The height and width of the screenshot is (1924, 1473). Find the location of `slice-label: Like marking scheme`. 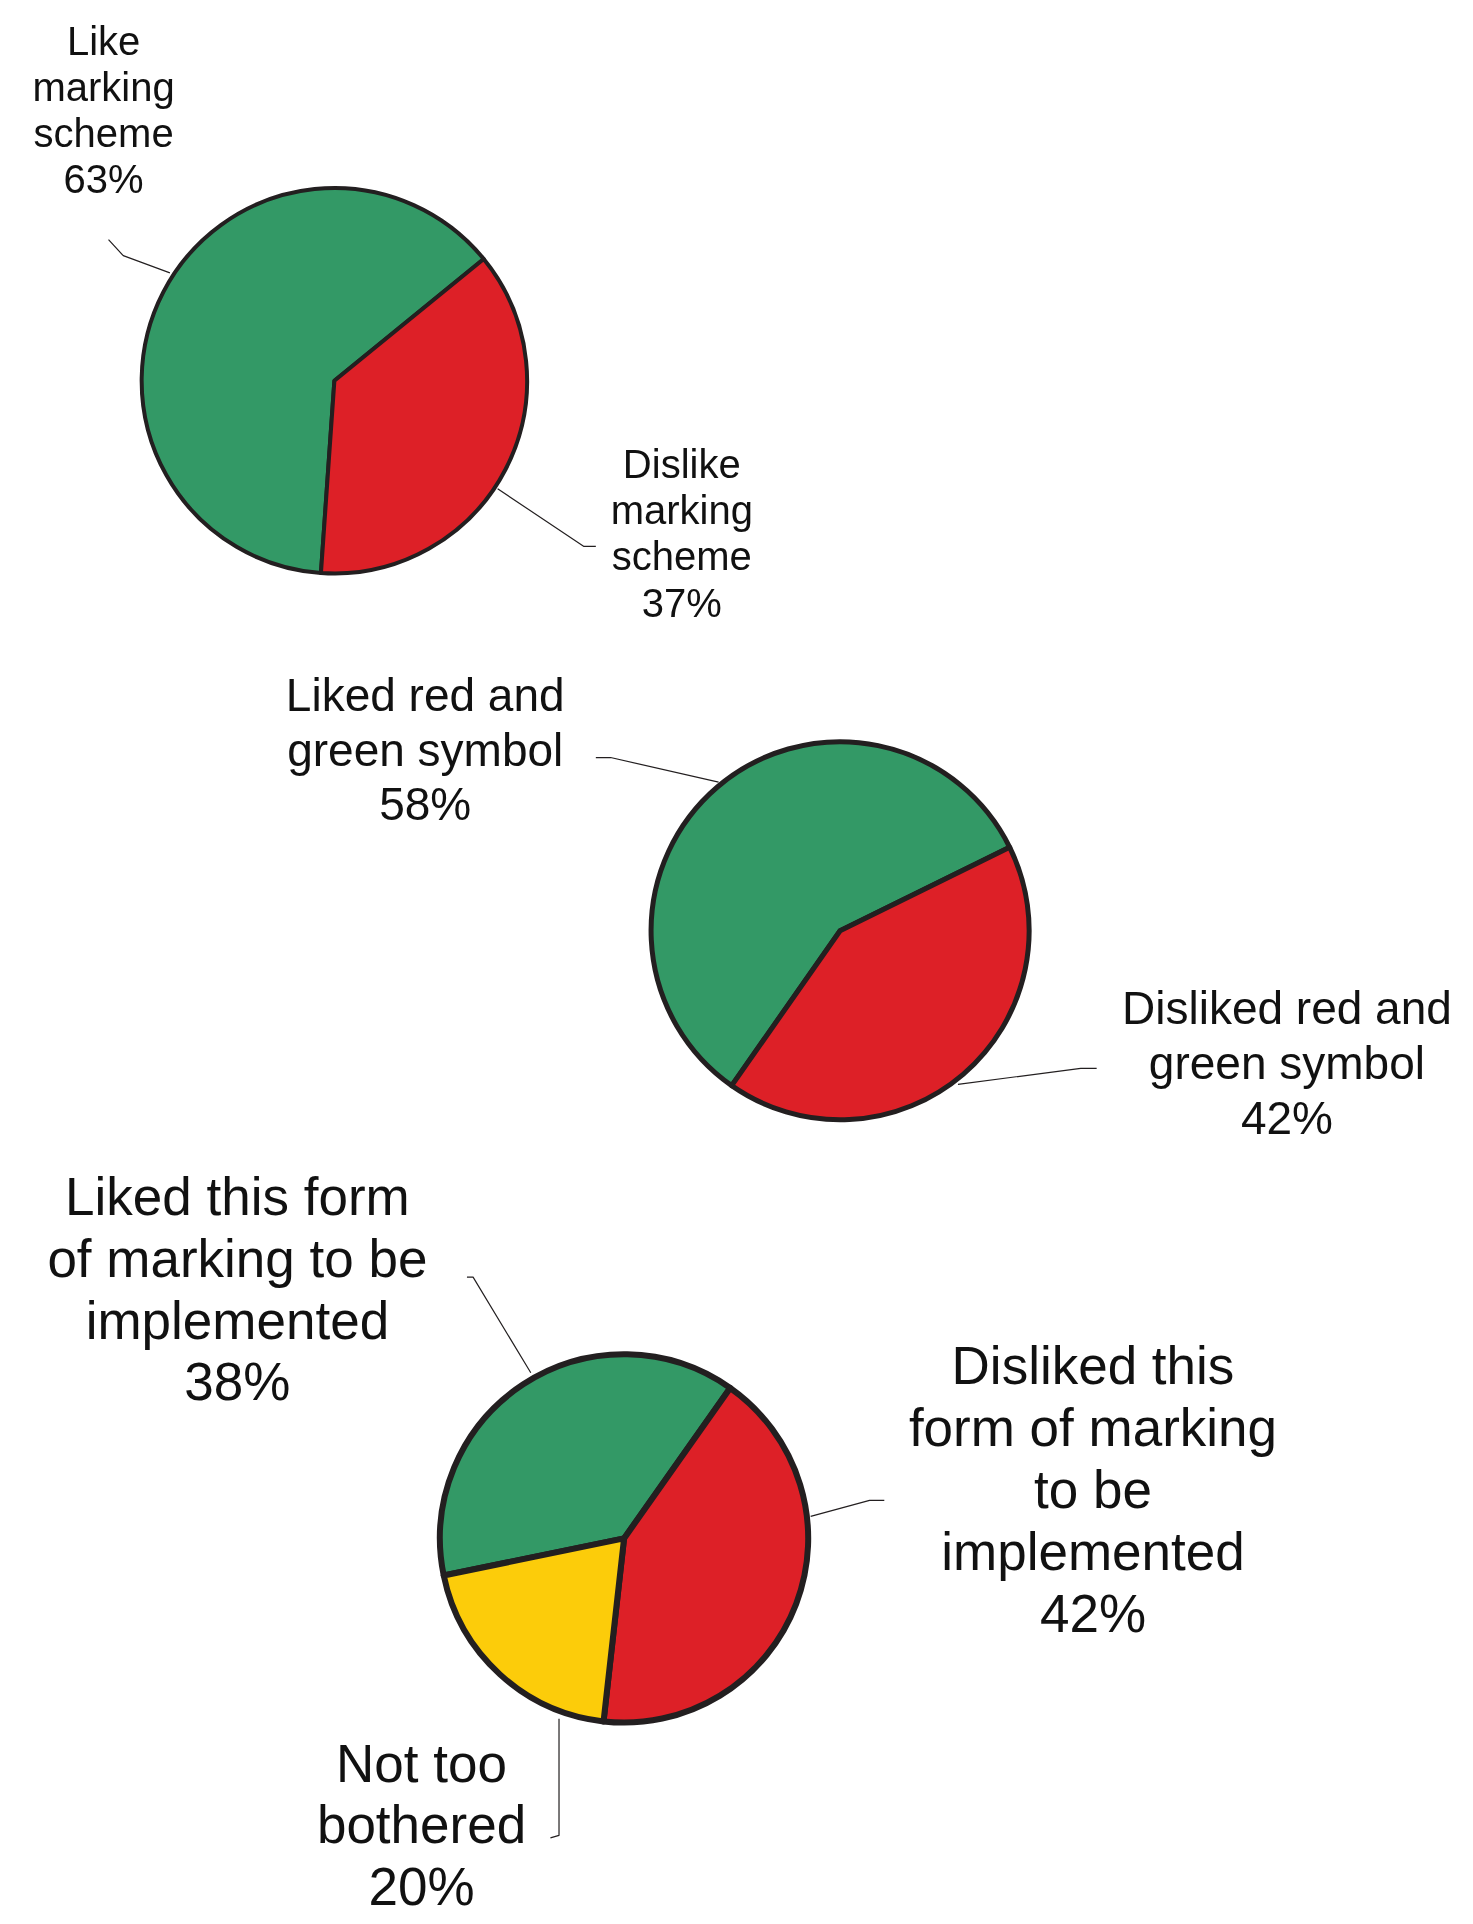

slice-label: Like marking scheme is located at coordinates (103, 87).